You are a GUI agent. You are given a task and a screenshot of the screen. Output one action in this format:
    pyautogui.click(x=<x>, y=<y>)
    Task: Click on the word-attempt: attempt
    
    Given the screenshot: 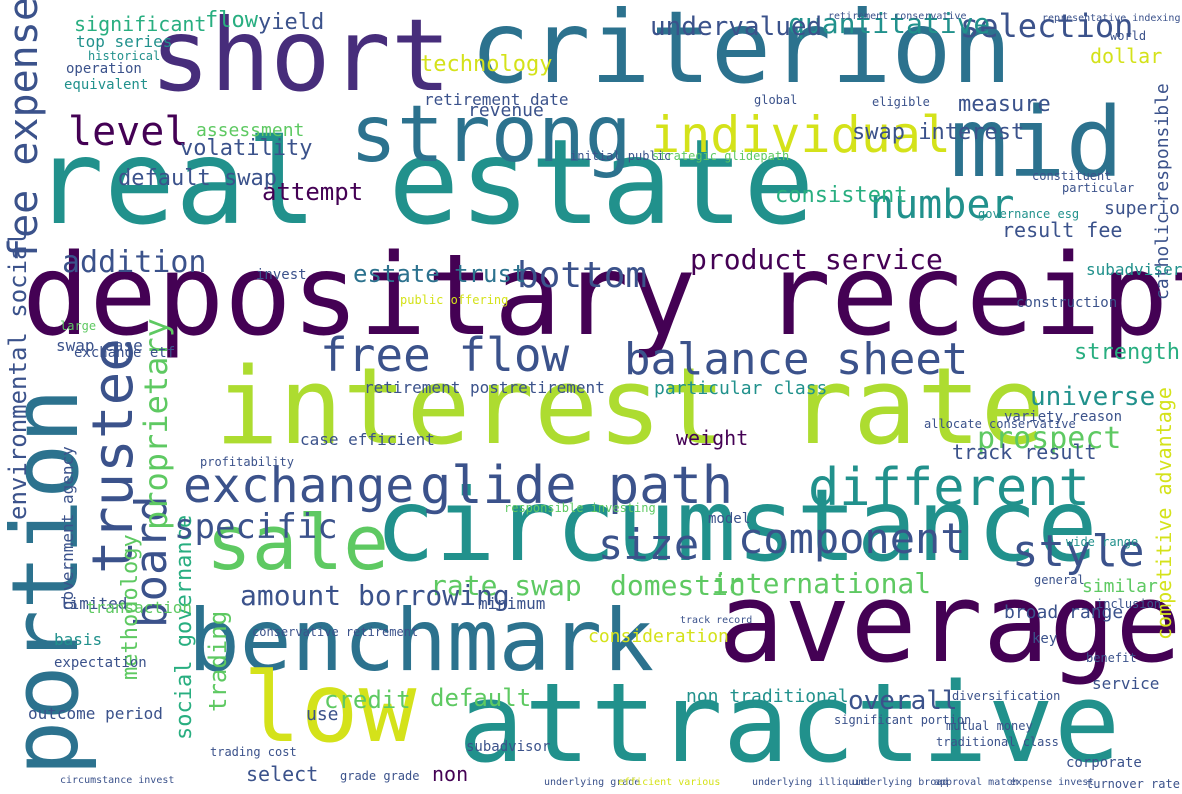 What is the action you would take?
    pyautogui.click(x=313, y=192)
    